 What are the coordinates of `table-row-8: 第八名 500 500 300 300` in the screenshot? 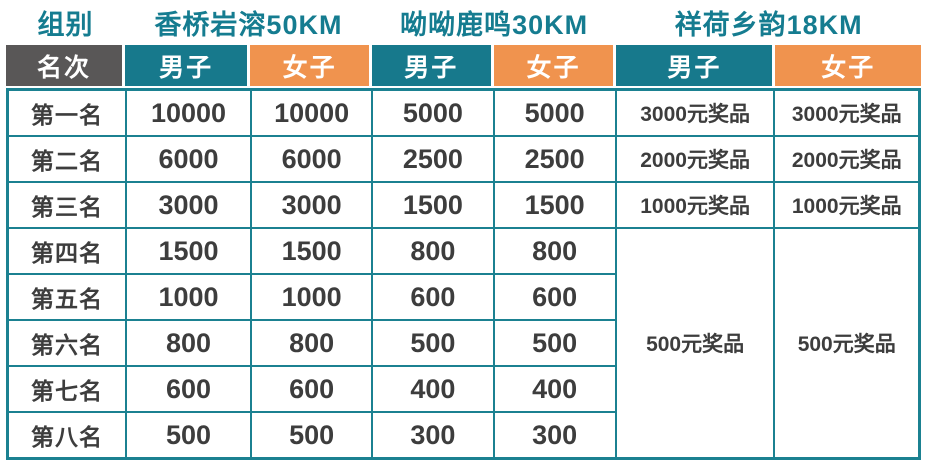 It's located at (463, 435).